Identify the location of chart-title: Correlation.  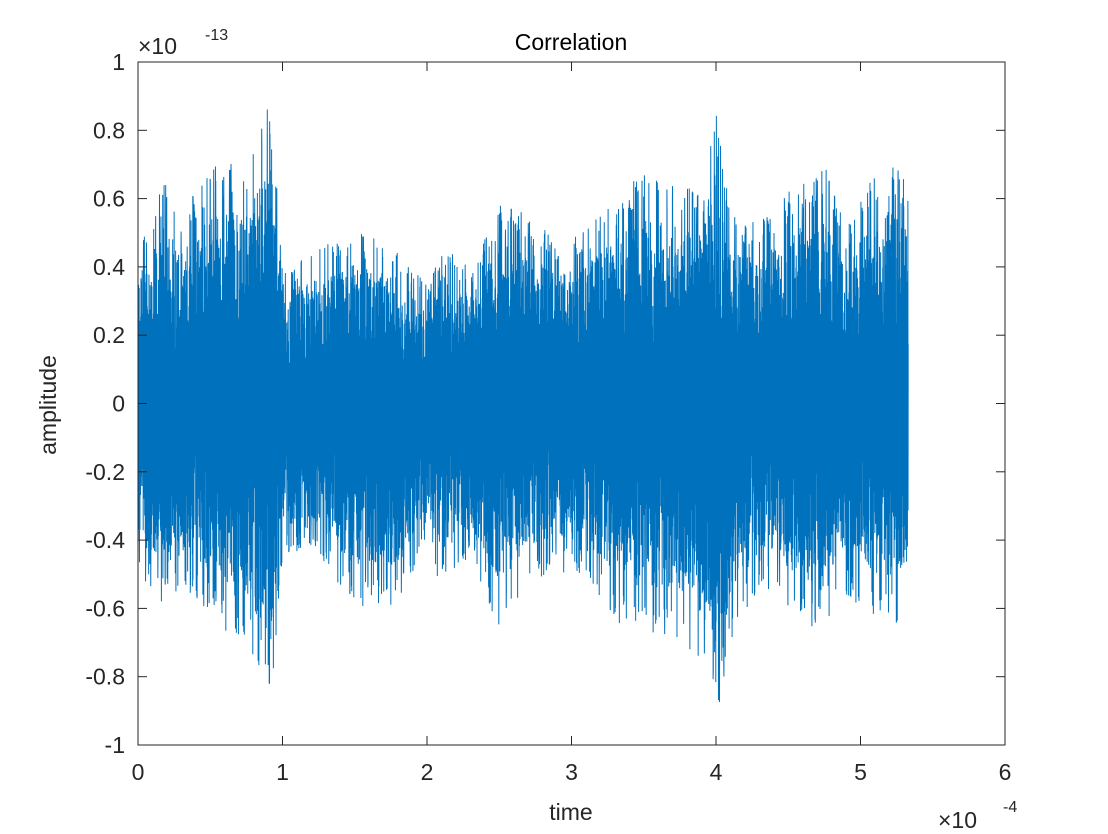
(571, 42).